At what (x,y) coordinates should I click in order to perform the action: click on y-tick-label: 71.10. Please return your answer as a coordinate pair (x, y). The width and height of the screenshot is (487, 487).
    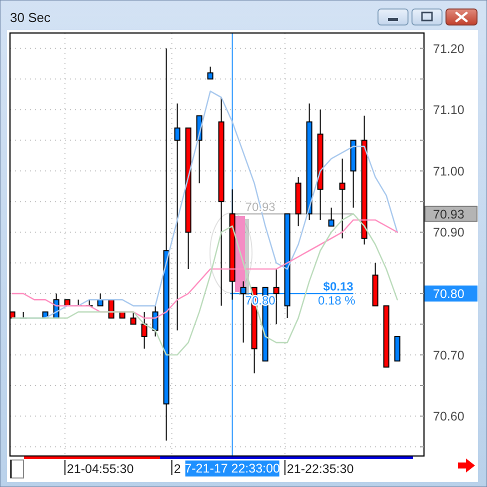
    Looking at the image, I should click on (448, 110).